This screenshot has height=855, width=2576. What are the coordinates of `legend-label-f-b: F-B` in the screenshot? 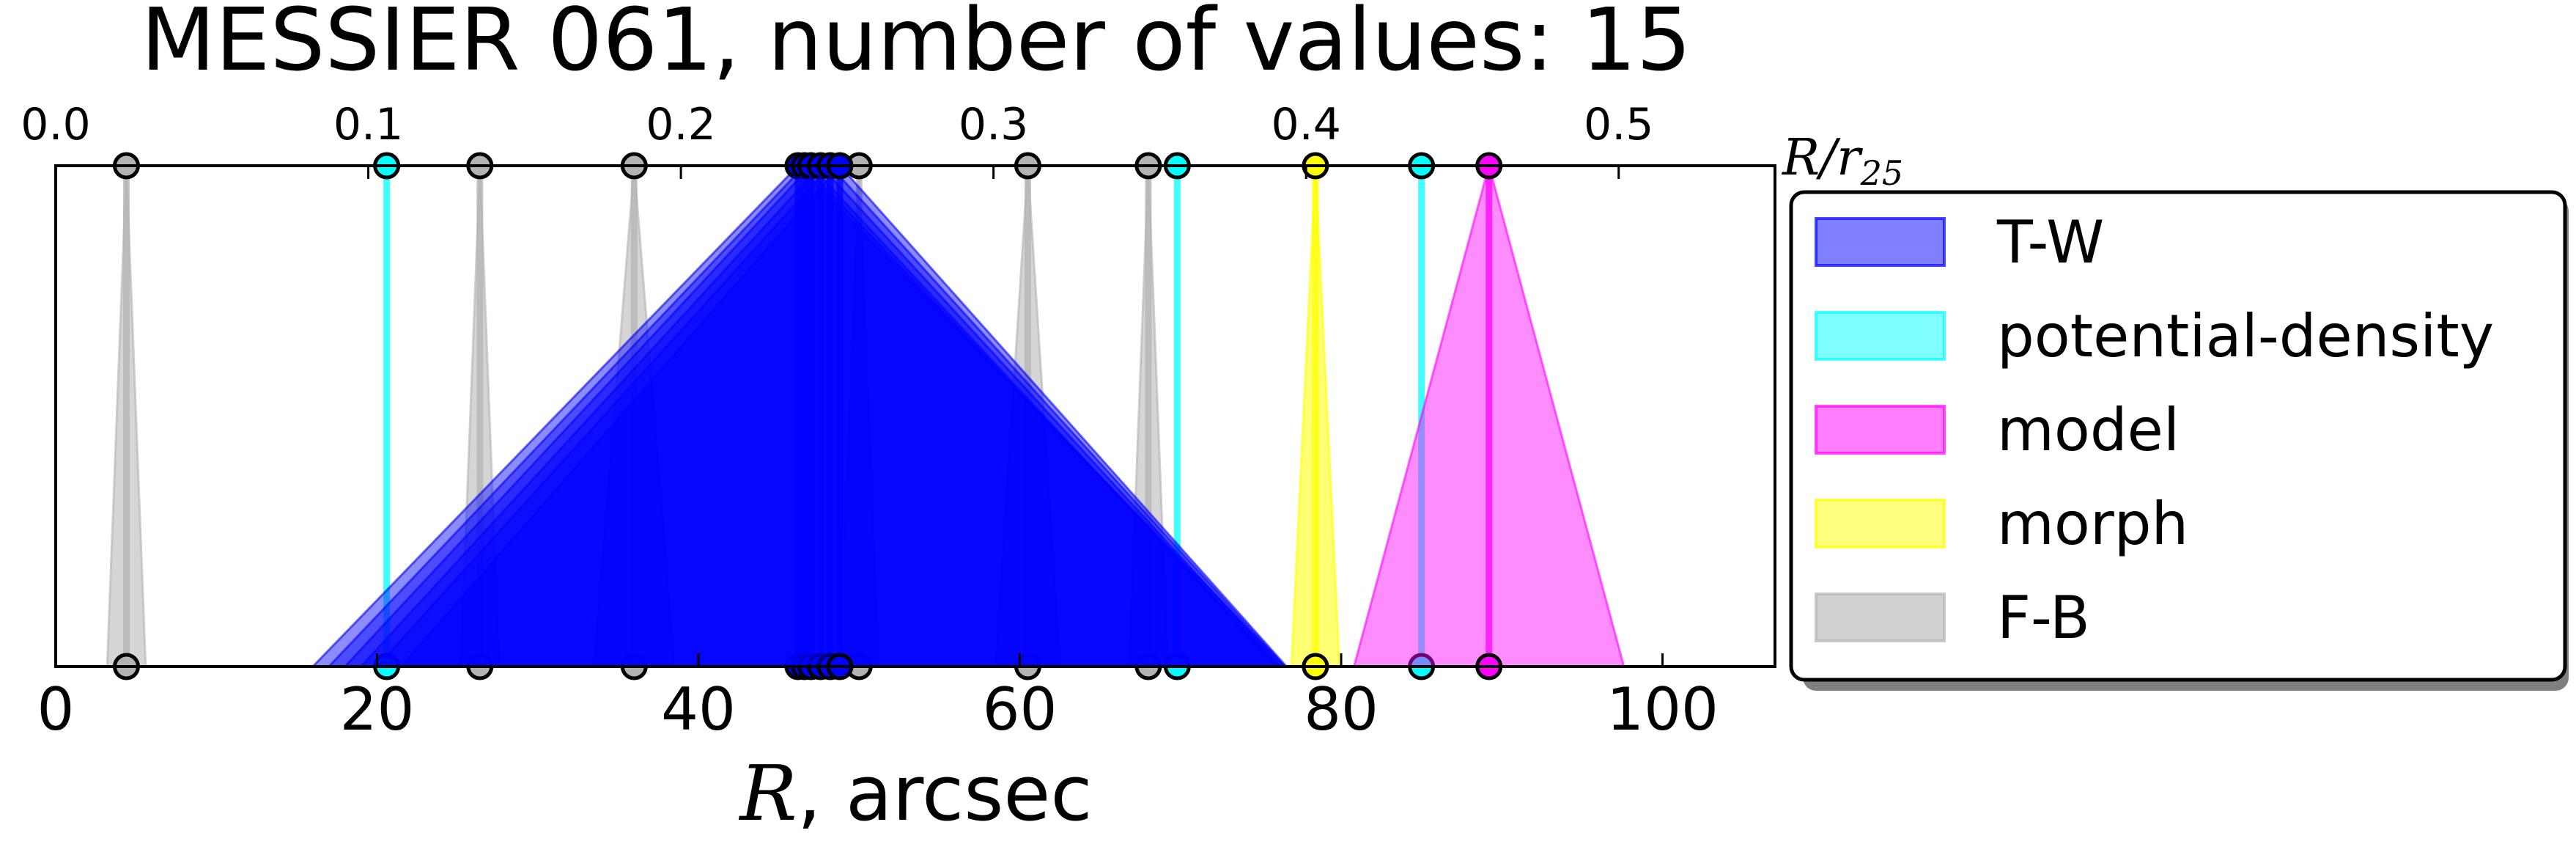 It's located at (2043, 618).